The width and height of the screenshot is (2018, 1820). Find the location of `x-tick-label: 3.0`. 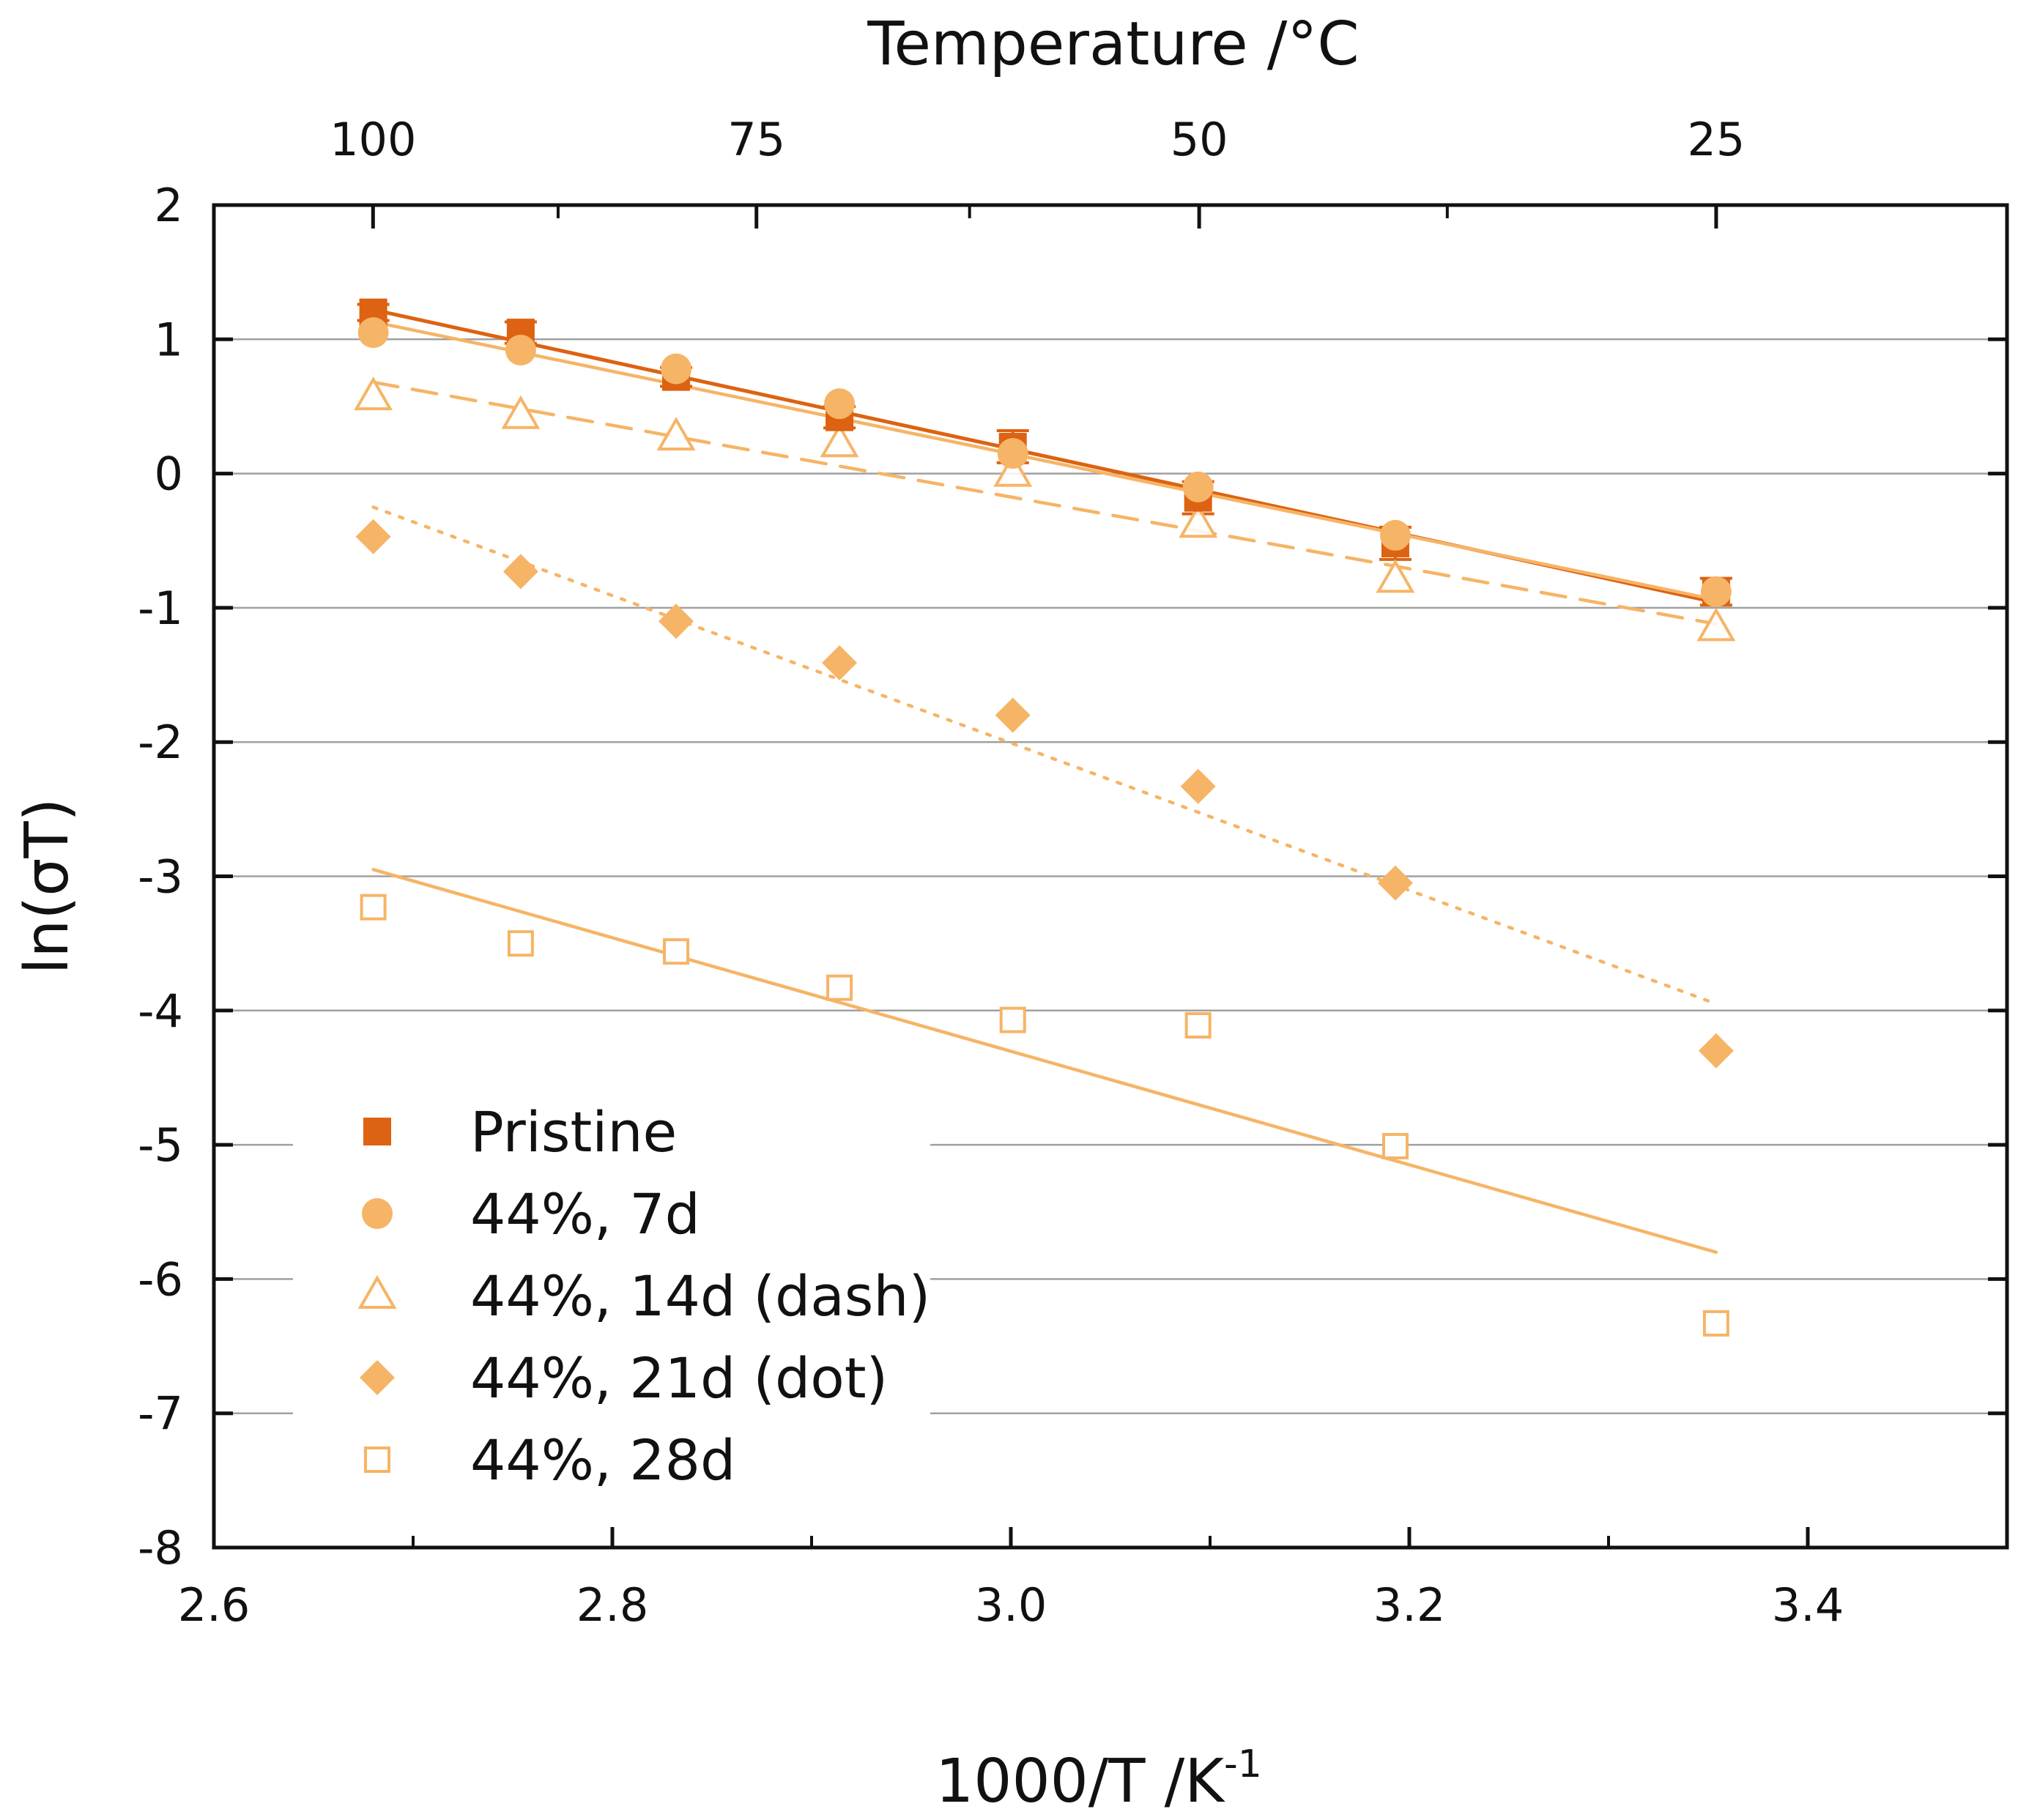

x-tick-label: 3.0 is located at coordinates (1011, 1605).